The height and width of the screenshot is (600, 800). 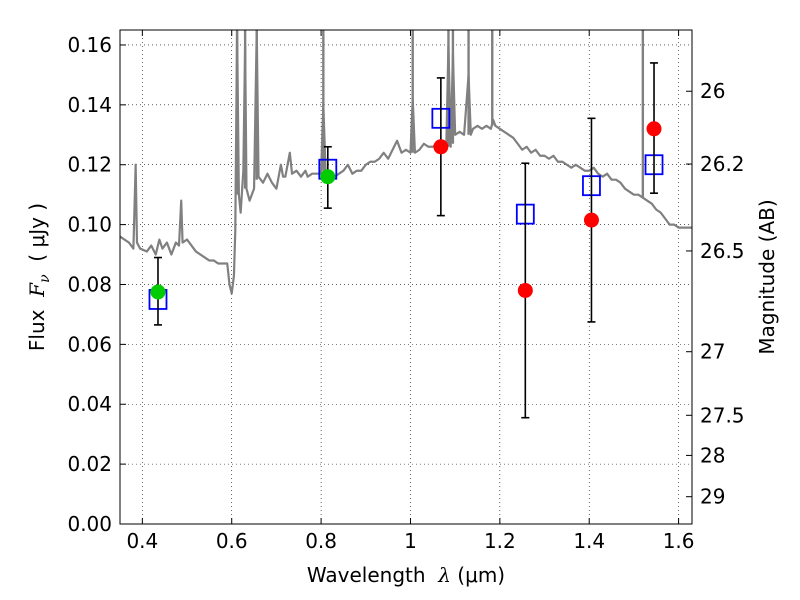 What do you see at coordinates (89, 105) in the screenshot?
I see `y-tick-label: 0.14` at bounding box center [89, 105].